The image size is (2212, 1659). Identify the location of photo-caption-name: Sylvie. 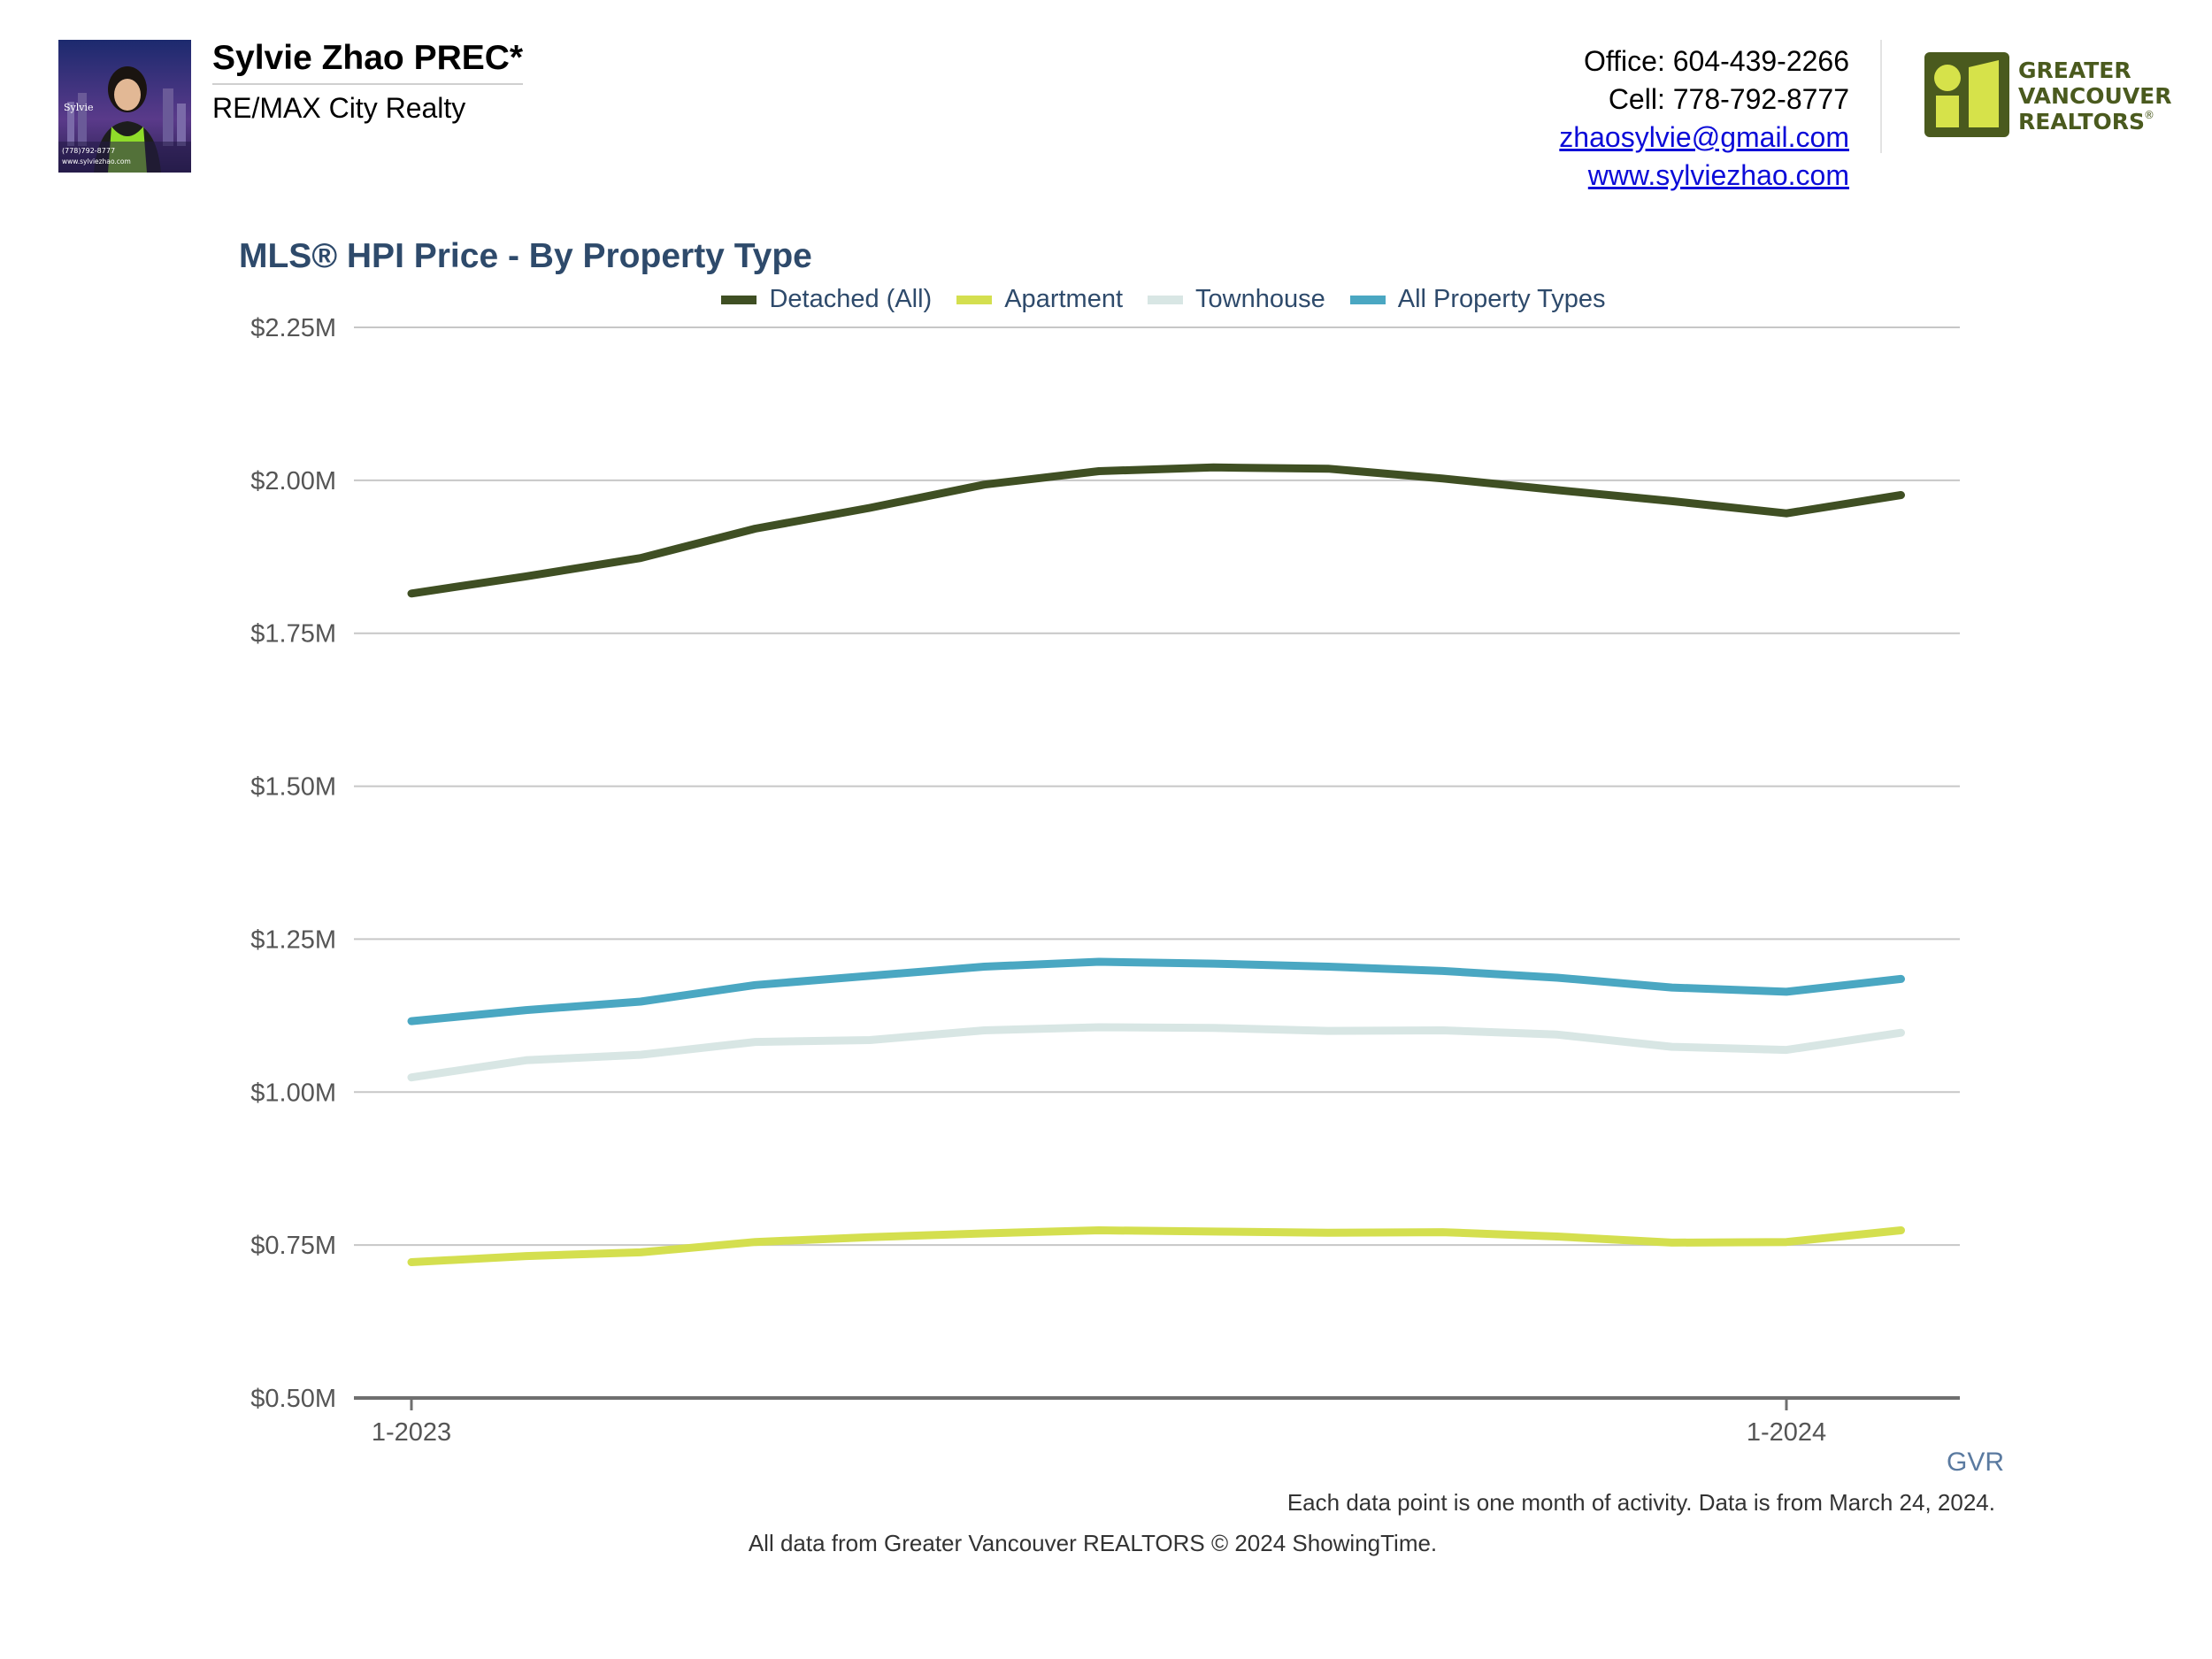
(79, 108).